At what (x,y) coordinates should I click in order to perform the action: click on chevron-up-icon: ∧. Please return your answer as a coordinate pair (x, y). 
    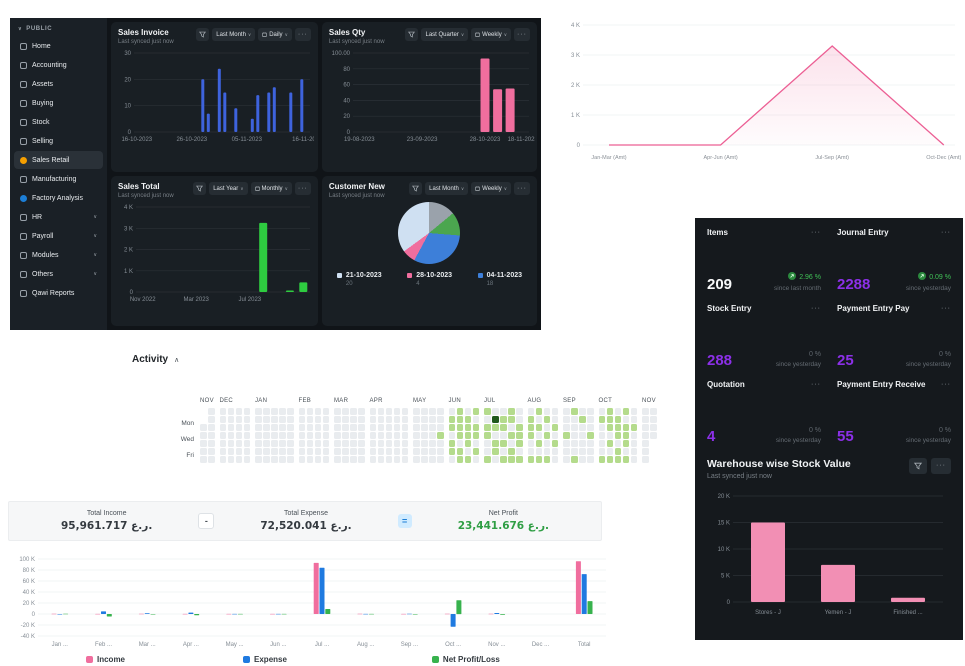
    Looking at the image, I should click on (177, 360).